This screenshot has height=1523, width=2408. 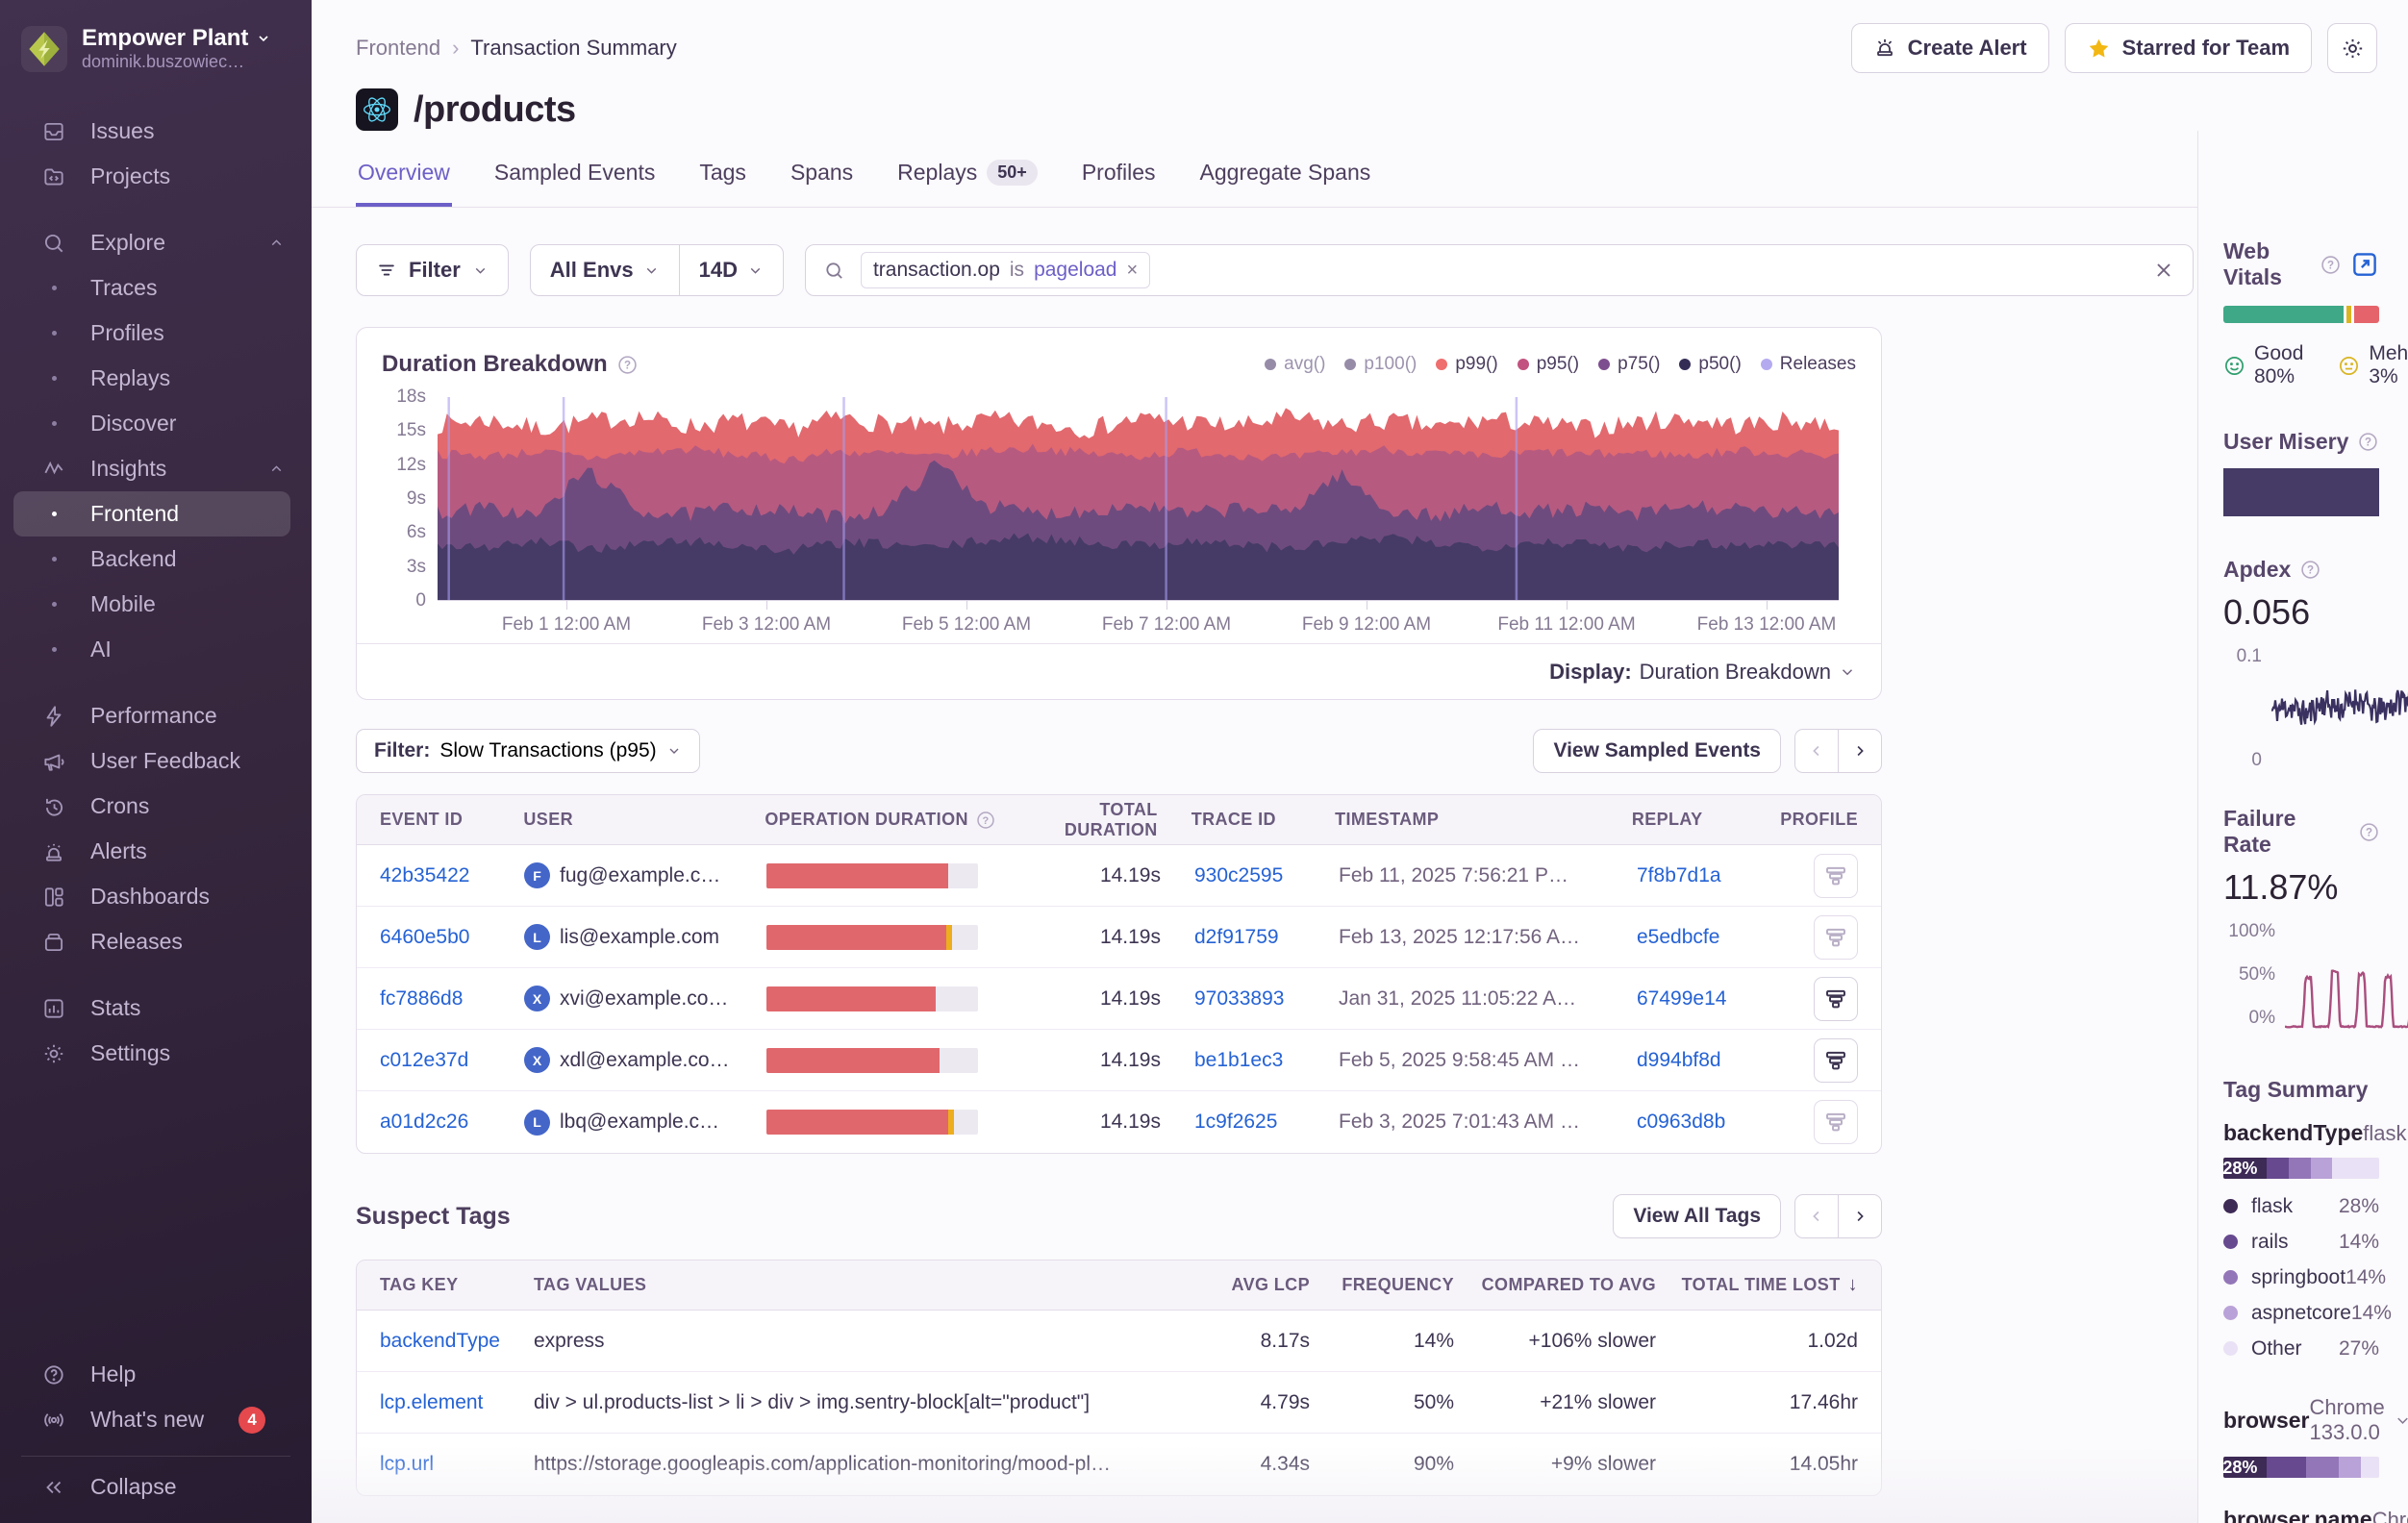 What do you see at coordinates (156, 806) in the screenshot?
I see `sidebar-item-crons: Crons` at bounding box center [156, 806].